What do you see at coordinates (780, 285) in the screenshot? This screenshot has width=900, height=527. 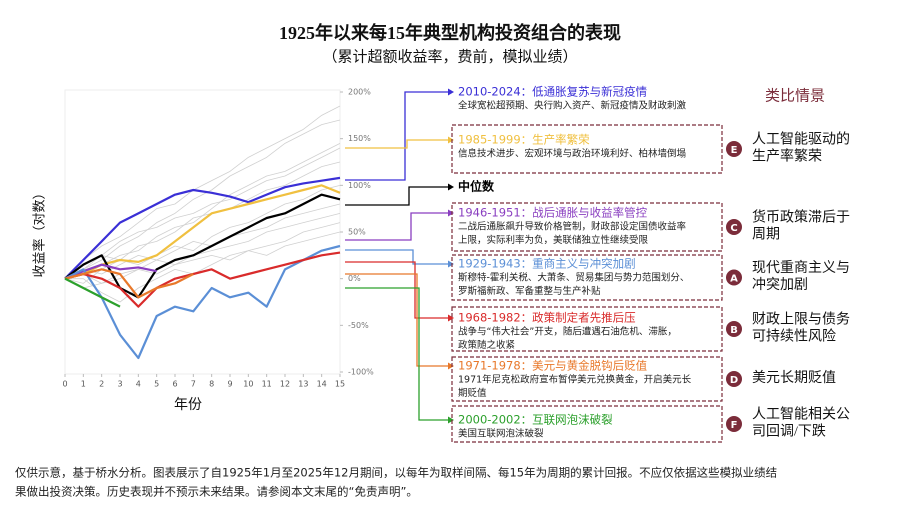 I see `scenario-text: 冲突加剧` at bounding box center [780, 285].